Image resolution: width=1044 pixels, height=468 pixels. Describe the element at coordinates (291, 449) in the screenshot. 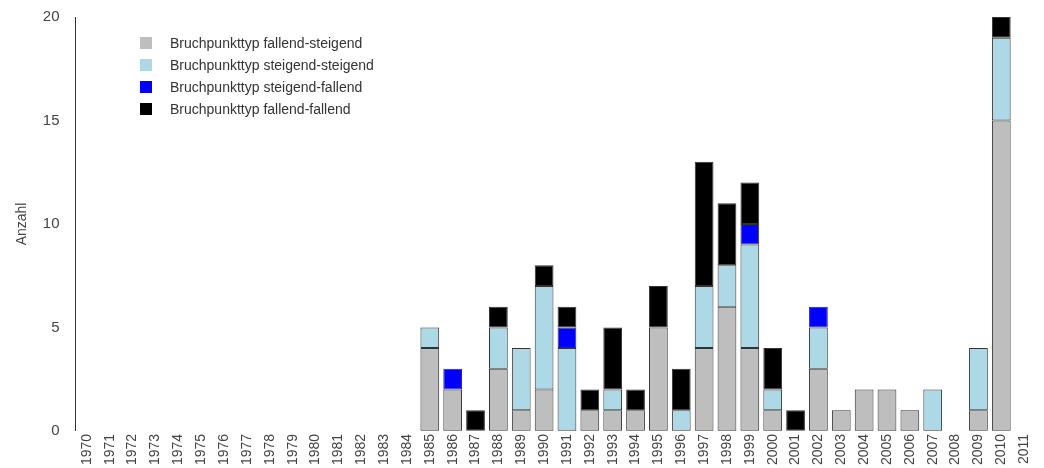

I see `x-tick-label: 1979` at that location.